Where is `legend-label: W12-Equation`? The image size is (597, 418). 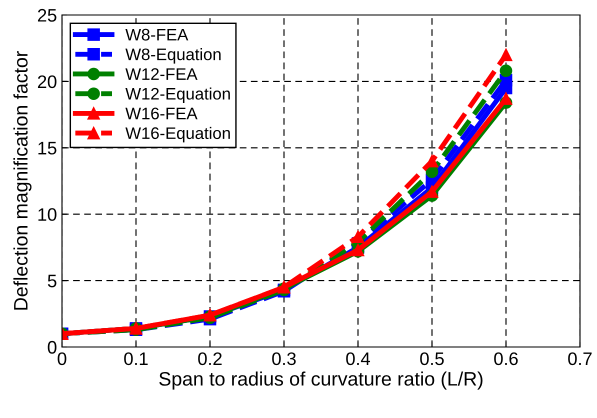 legend-label: W12-Equation is located at coordinates (177, 95).